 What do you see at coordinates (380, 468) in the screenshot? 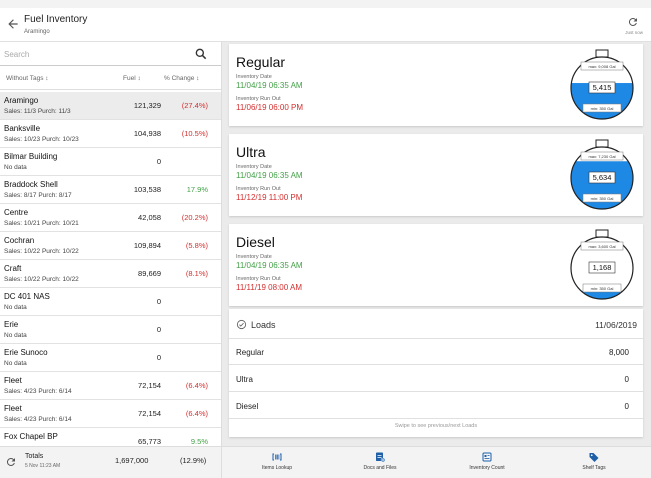
I see `nav-label: Docs and Files` at bounding box center [380, 468].